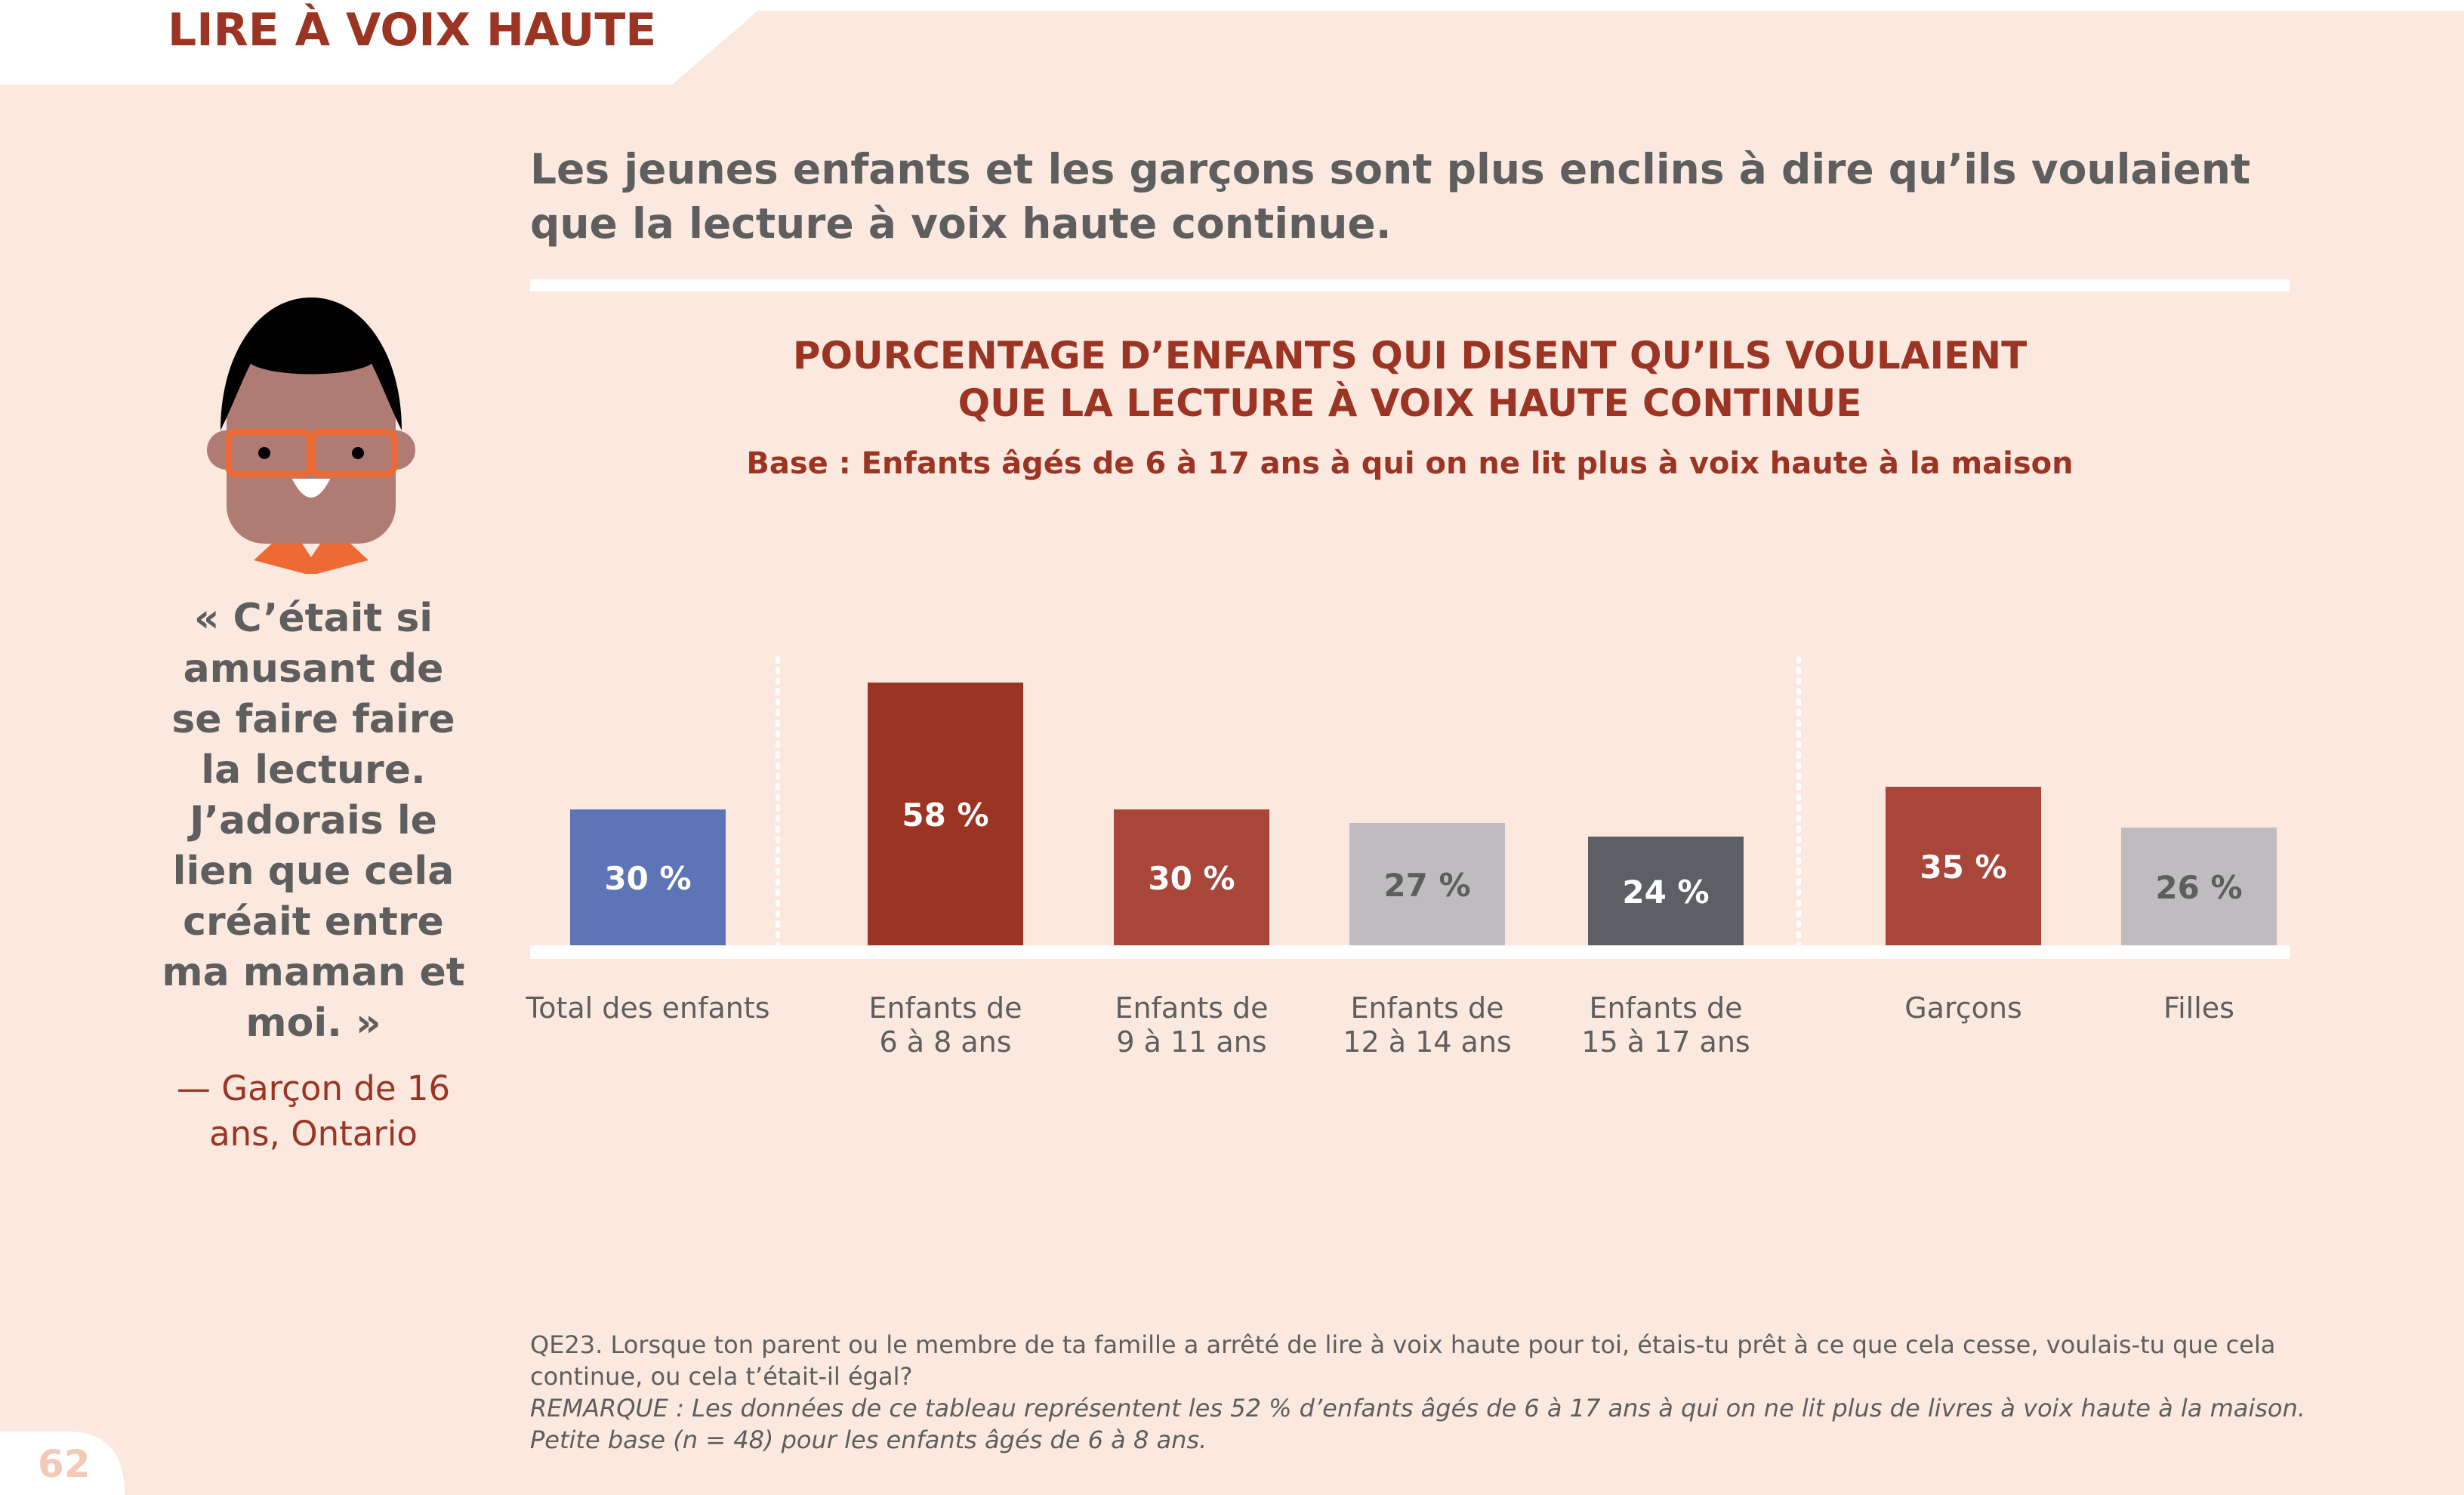 The width and height of the screenshot is (2464, 1495). What do you see at coordinates (1410, 285) in the screenshot?
I see `headline-divider` at bounding box center [1410, 285].